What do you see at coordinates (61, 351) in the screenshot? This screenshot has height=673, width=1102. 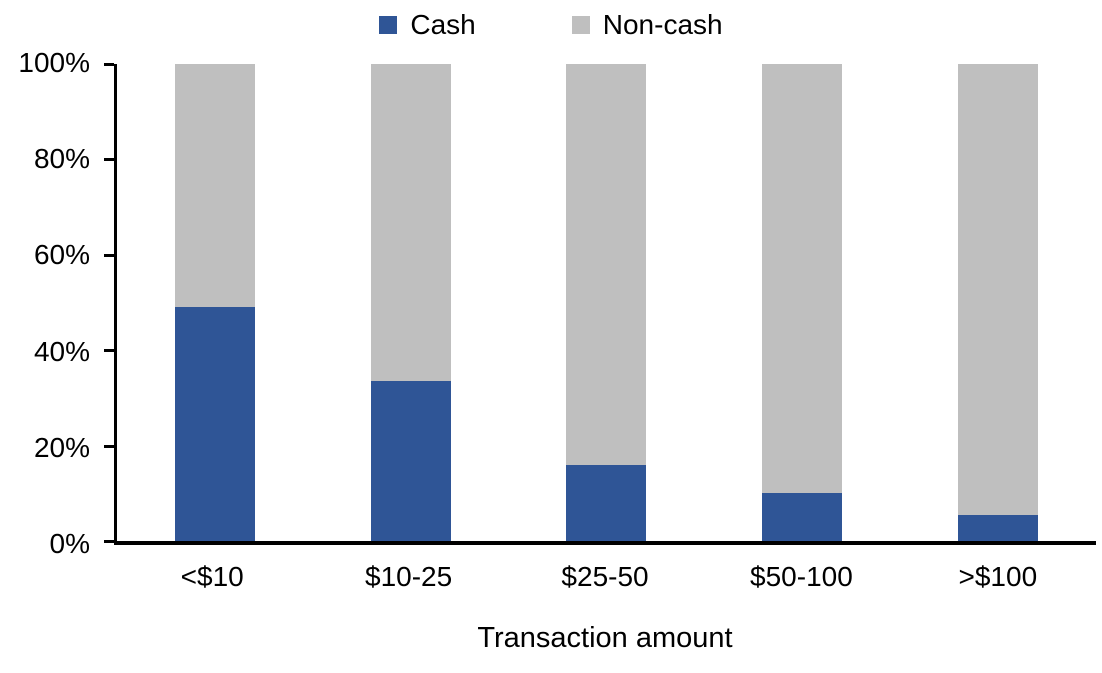 I see `y-tick-label-40: 40%` at bounding box center [61, 351].